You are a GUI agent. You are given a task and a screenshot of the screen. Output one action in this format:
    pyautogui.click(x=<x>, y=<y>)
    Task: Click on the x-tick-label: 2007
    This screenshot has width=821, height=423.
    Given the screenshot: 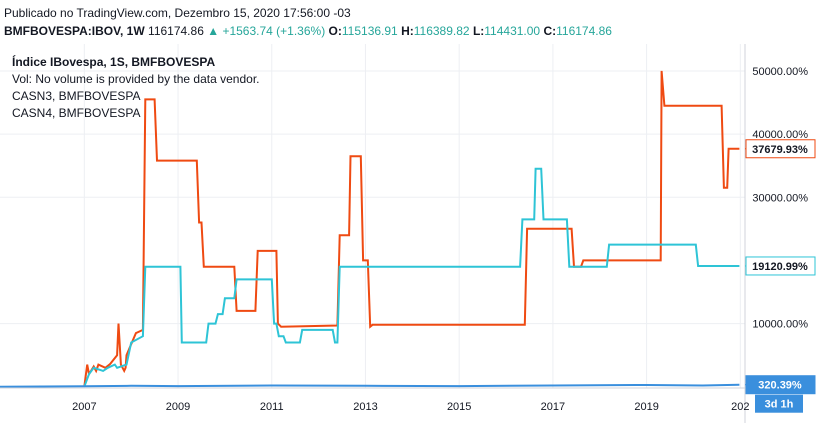 What is the action you would take?
    pyautogui.click(x=84, y=407)
    